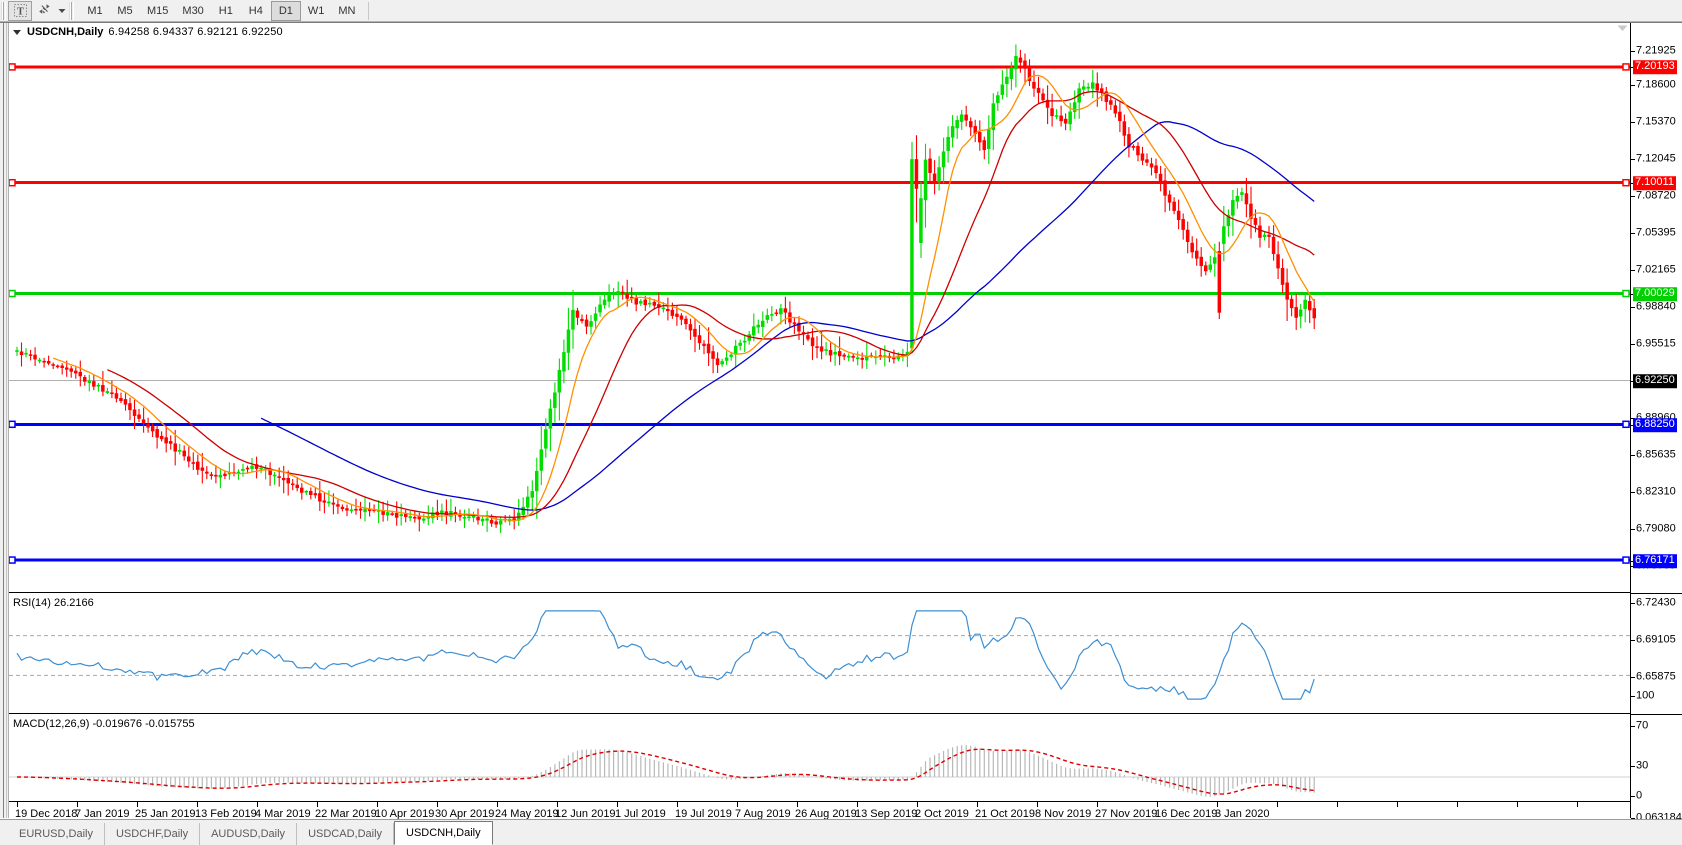 The image size is (1682, 845). Describe the element at coordinates (1656, 454) in the screenshot. I see `price-axis-label-6.85635: 6.85635` at that location.